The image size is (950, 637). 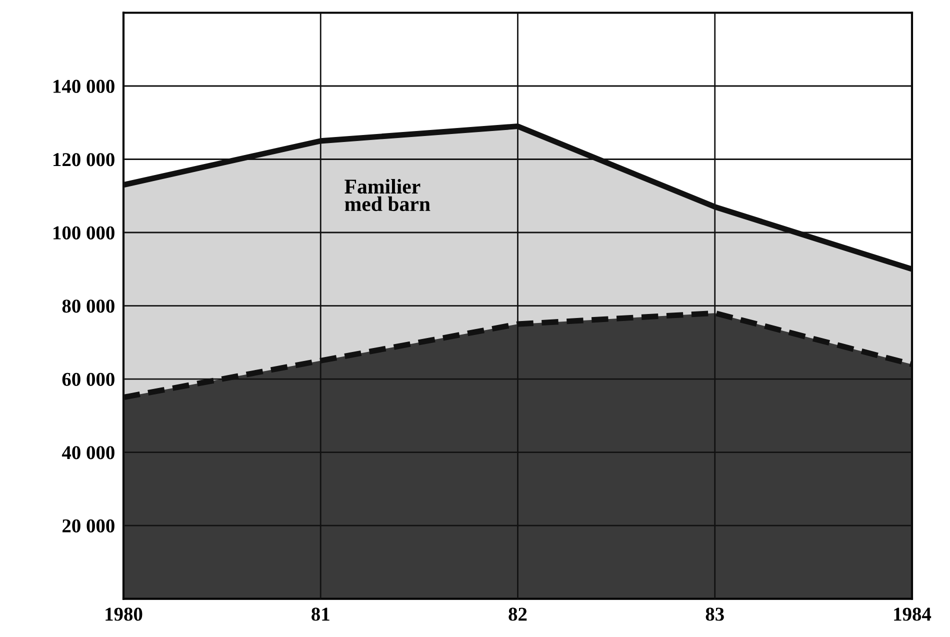 I want to click on x-tick-label: 82, so click(x=517, y=614).